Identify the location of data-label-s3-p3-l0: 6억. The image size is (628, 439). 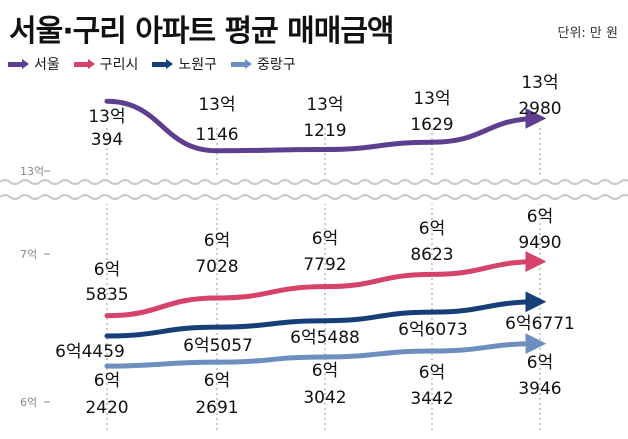
(432, 373).